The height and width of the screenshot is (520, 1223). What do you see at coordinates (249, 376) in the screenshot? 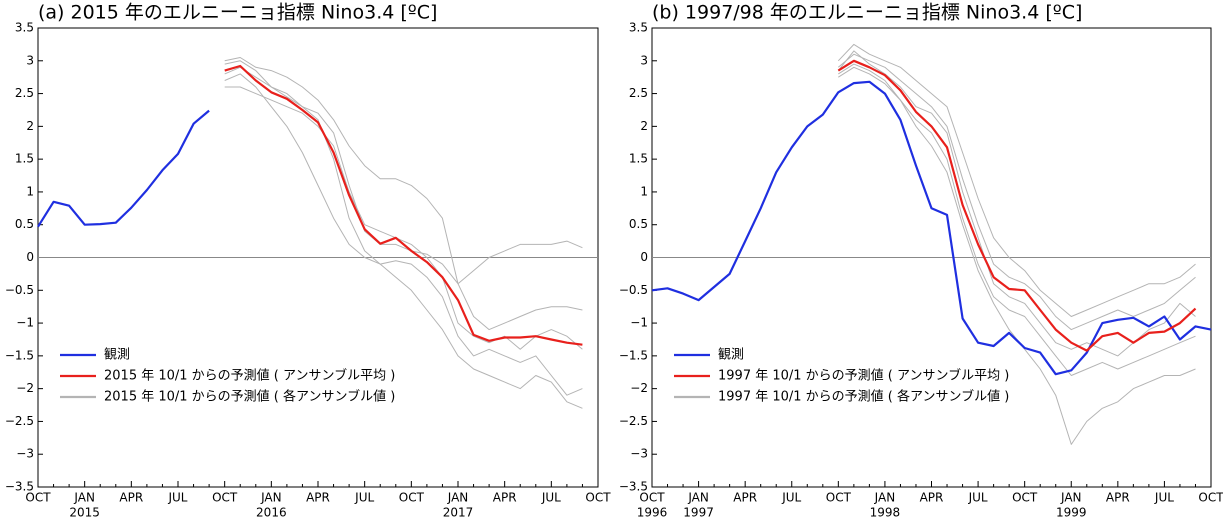
I see `legend-label: 2015 年 10/1 からの予測値 ( アンサンブル平均 )` at bounding box center [249, 376].